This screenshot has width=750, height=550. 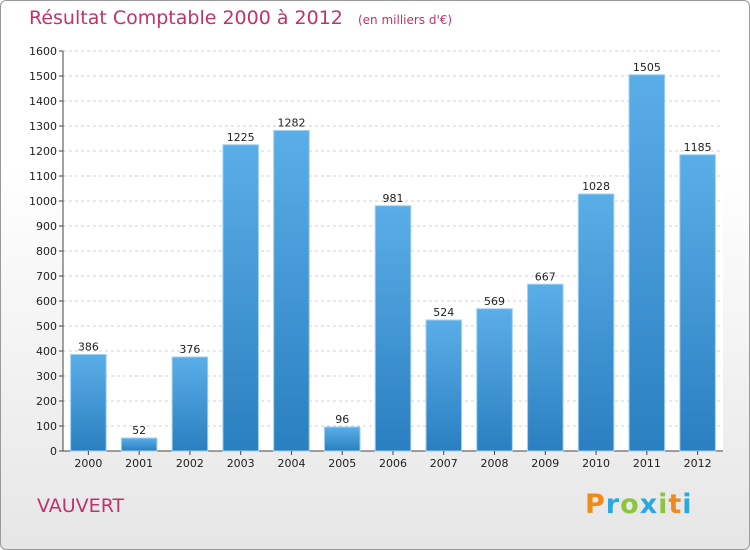 I want to click on y-tick-label: 1000, so click(x=43, y=201).